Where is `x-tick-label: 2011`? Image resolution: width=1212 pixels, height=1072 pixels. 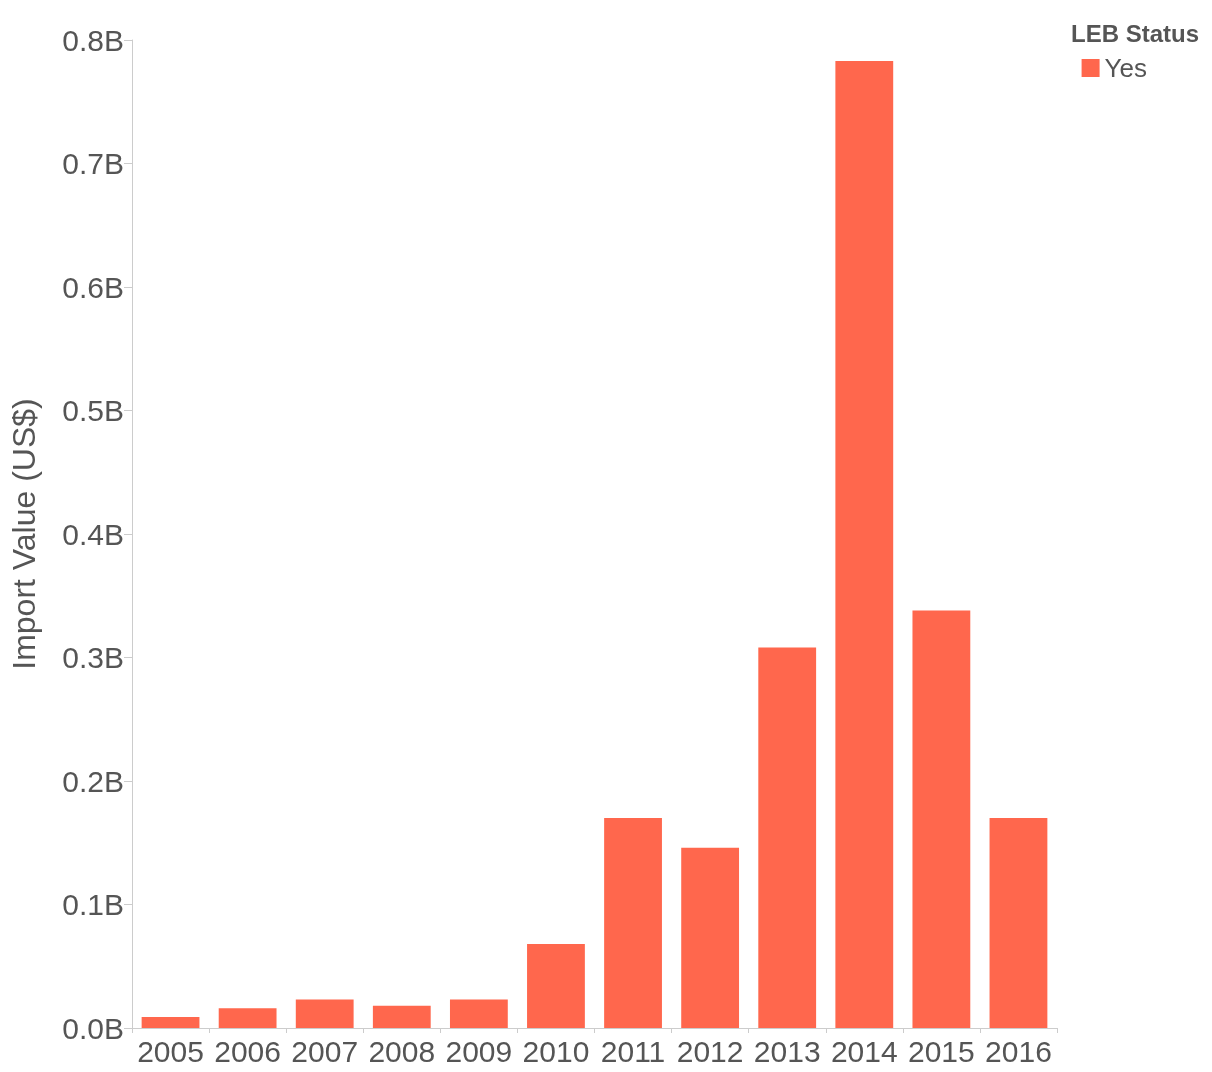 x-tick-label: 2011 is located at coordinates (633, 1051).